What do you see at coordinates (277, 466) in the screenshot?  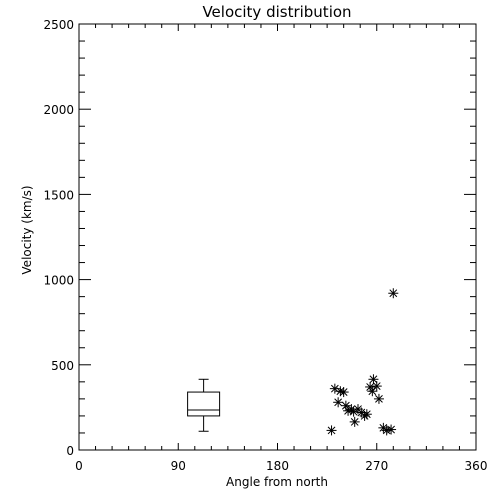 I see `x-tick-label: 180` at bounding box center [277, 466].